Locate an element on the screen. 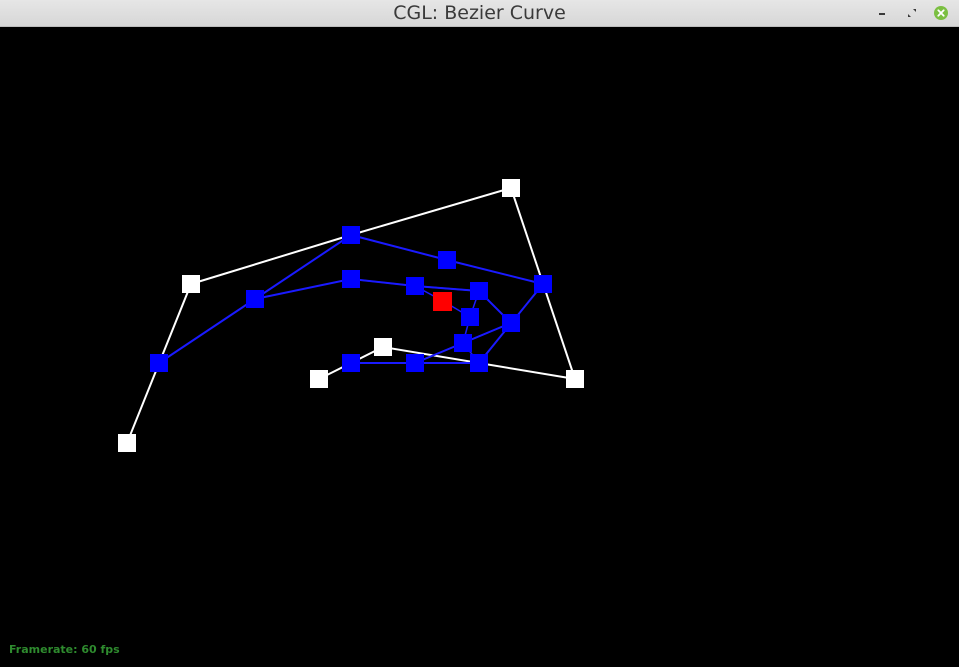 Image resolution: width=959 pixels, height=667 pixels. minimize-button is located at coordinates (882, 13).